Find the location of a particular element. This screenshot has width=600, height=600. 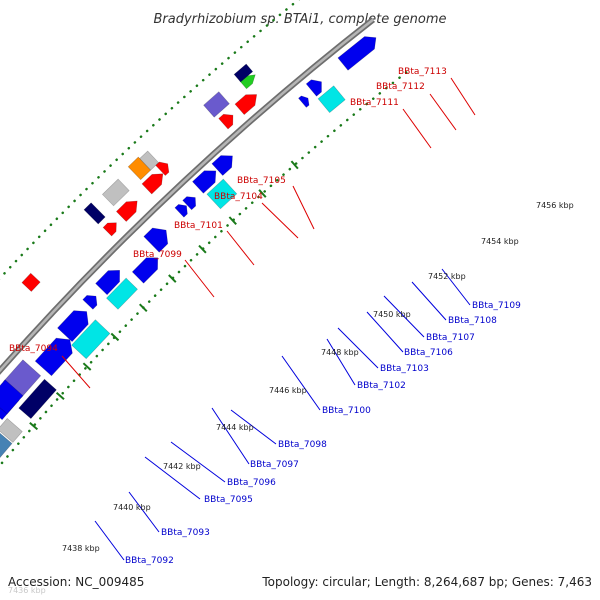

tick-label-7446: 7446 kbp is located at coordinates (288, 390).